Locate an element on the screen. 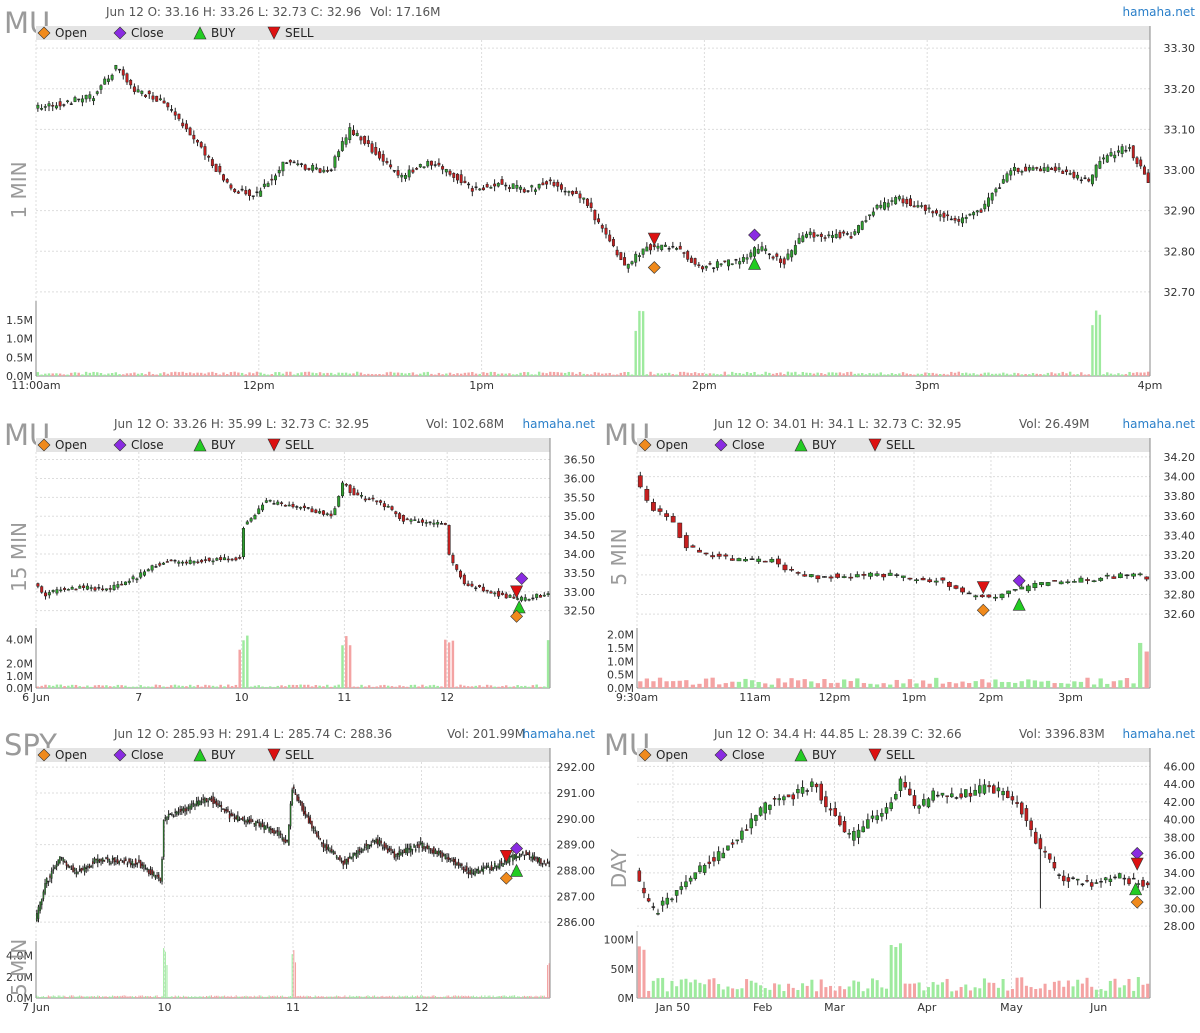 Image resolution: width=1200 pixels, height=1033 pixels. legend-band is located at coordinates (893, 445).